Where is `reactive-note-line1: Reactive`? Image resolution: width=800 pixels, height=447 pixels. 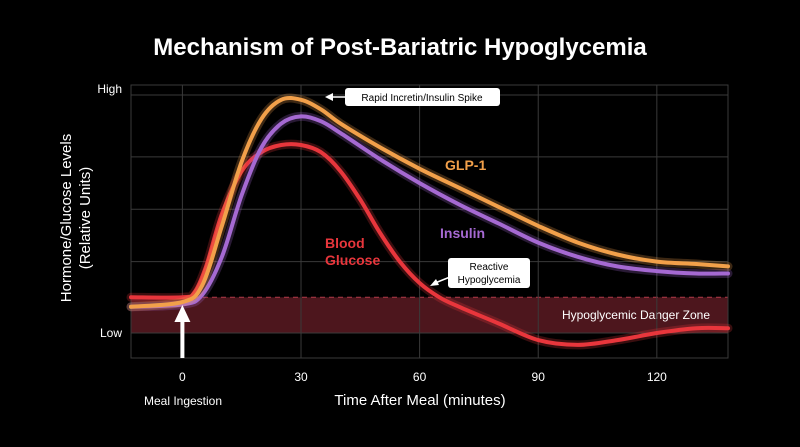 reactive-note-line1: Reactive is located at coordinates (489, 267).